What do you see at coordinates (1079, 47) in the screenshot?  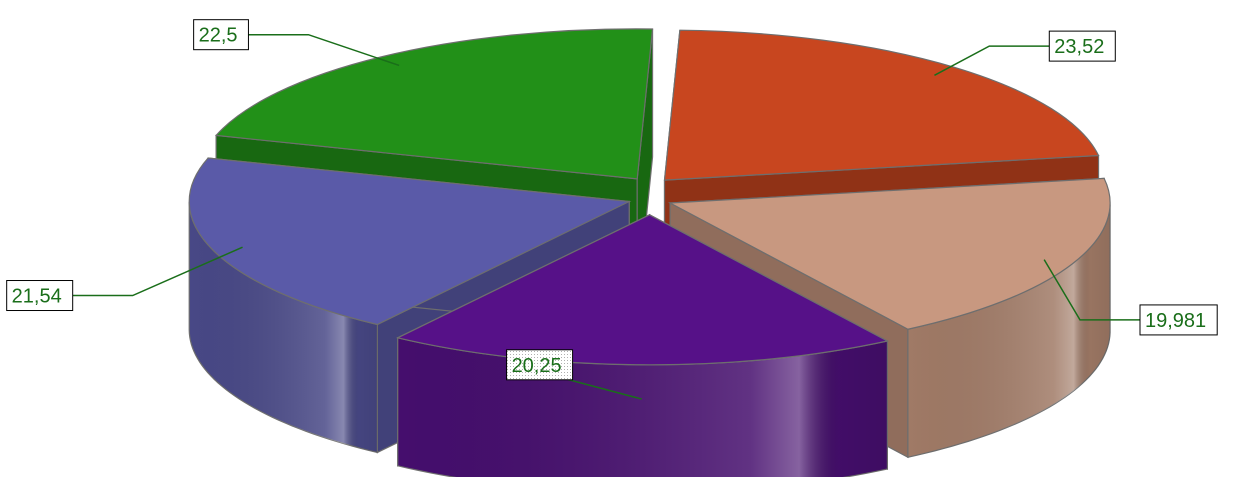 I see `data-label-text: 23,52` at bounding box center [1079, 47].